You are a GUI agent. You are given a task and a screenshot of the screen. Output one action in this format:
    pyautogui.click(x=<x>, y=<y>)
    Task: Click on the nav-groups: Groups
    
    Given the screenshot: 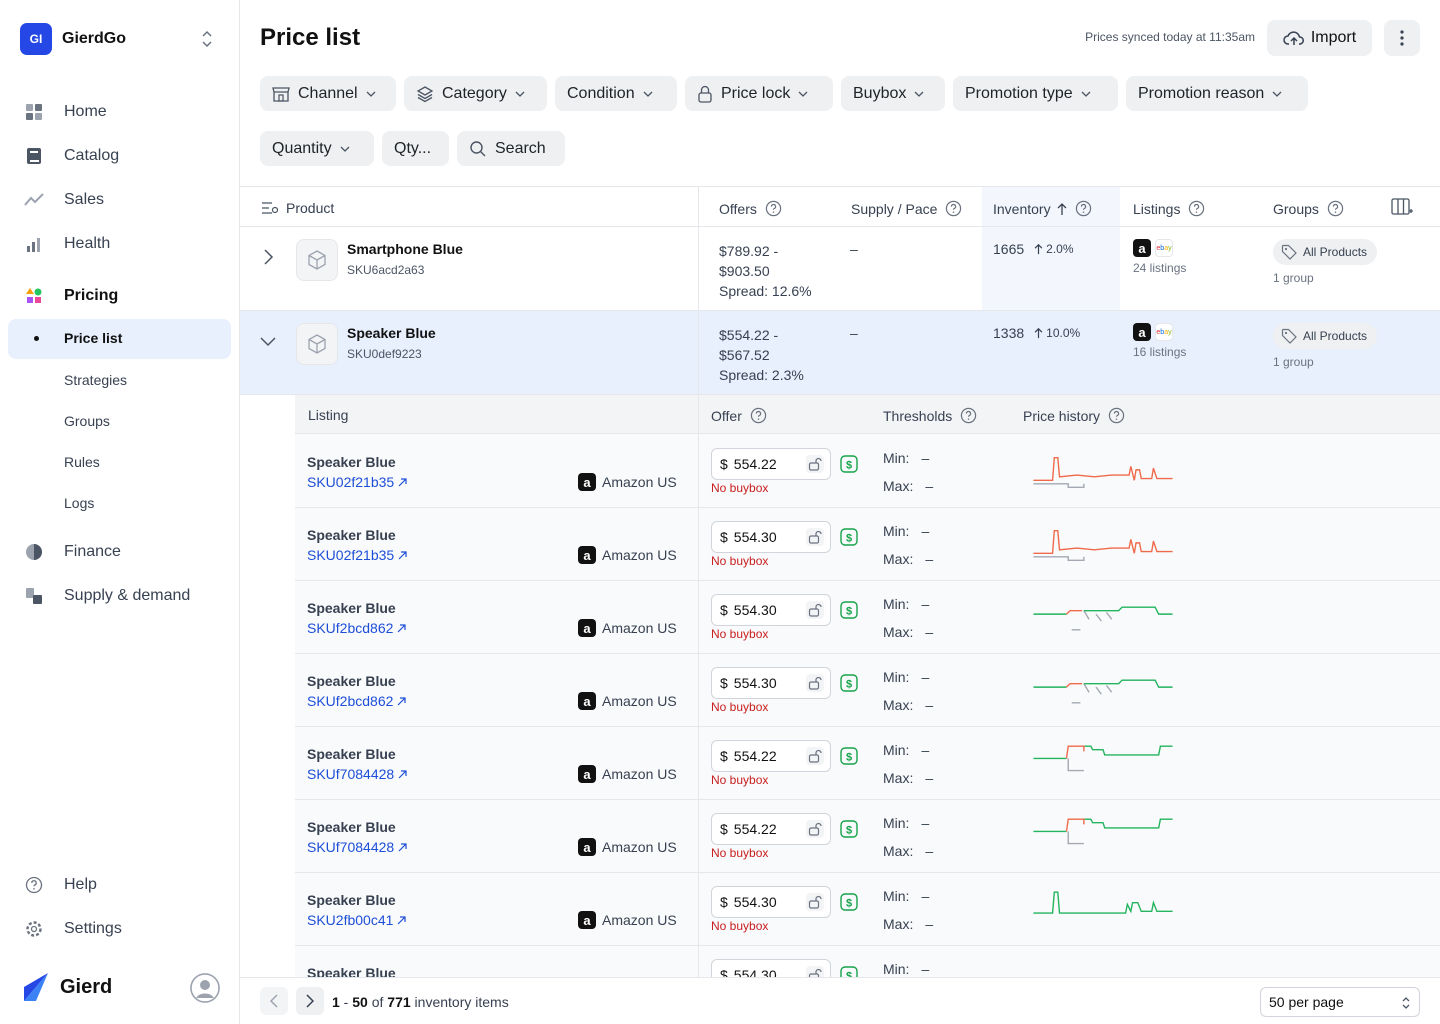 What is the action you would take?
    pyautogui.click(x=87, y=421)
    